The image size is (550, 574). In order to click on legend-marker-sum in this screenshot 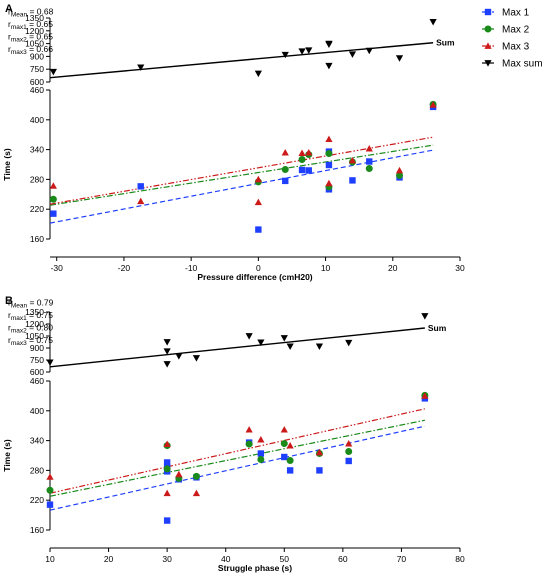, I will do `click(488, 63)`.